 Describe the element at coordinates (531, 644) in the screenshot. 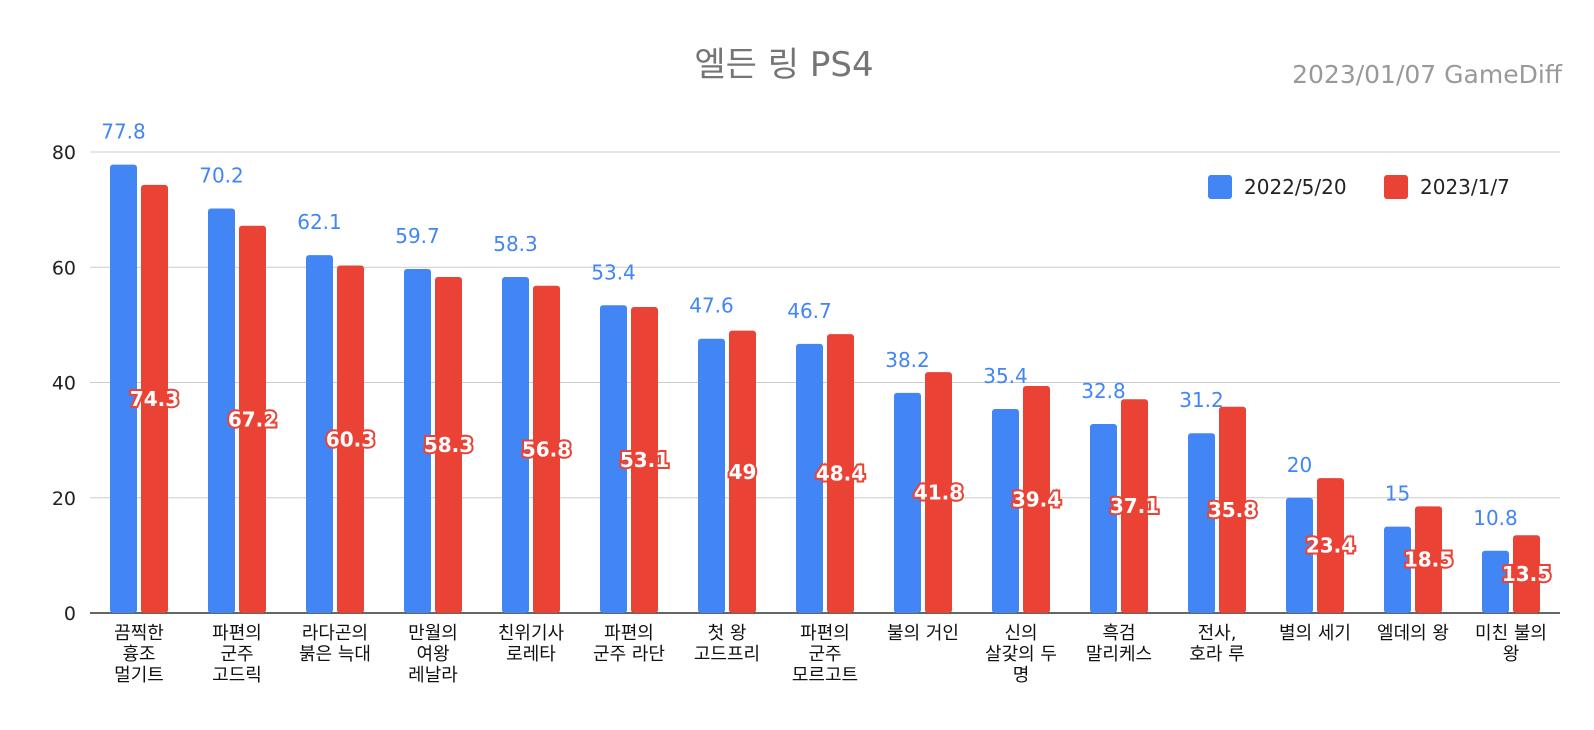

I see `x-tick-label: 친위기사 로레타` at that location.